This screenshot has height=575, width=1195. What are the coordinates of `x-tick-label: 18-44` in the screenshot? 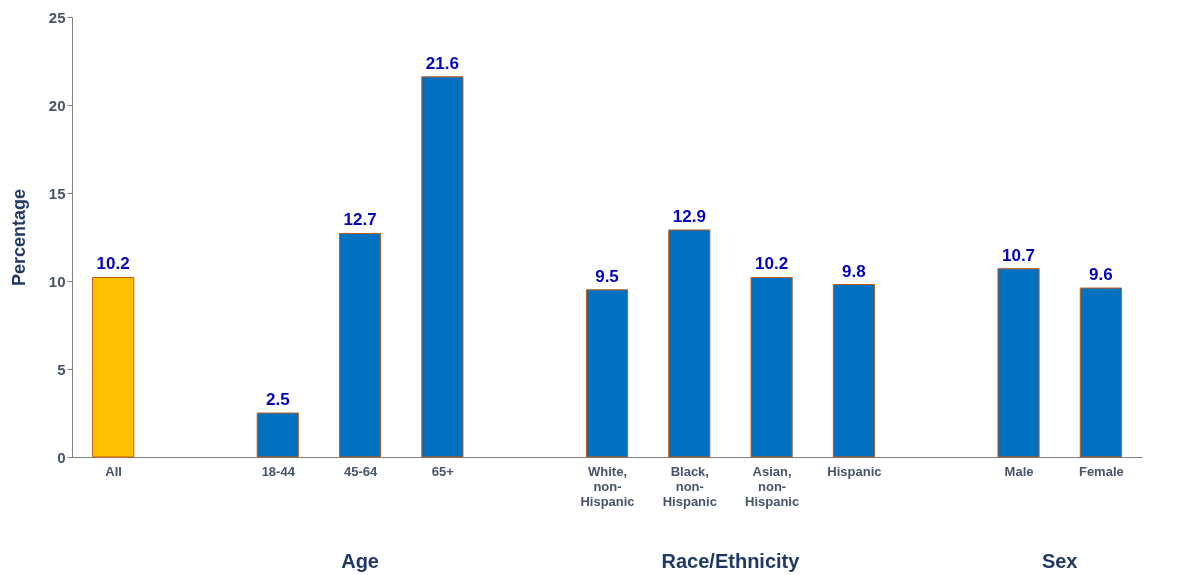 It's located at (278, 471).